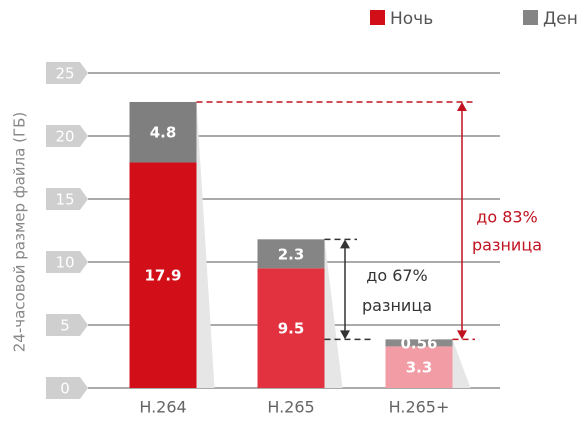 The height and width of the screenshot is (425, 579). What do you see at coordinates (64, 74) in the screenshot?
I see `y-tick-label: 25` at bounding box center [64, 74].